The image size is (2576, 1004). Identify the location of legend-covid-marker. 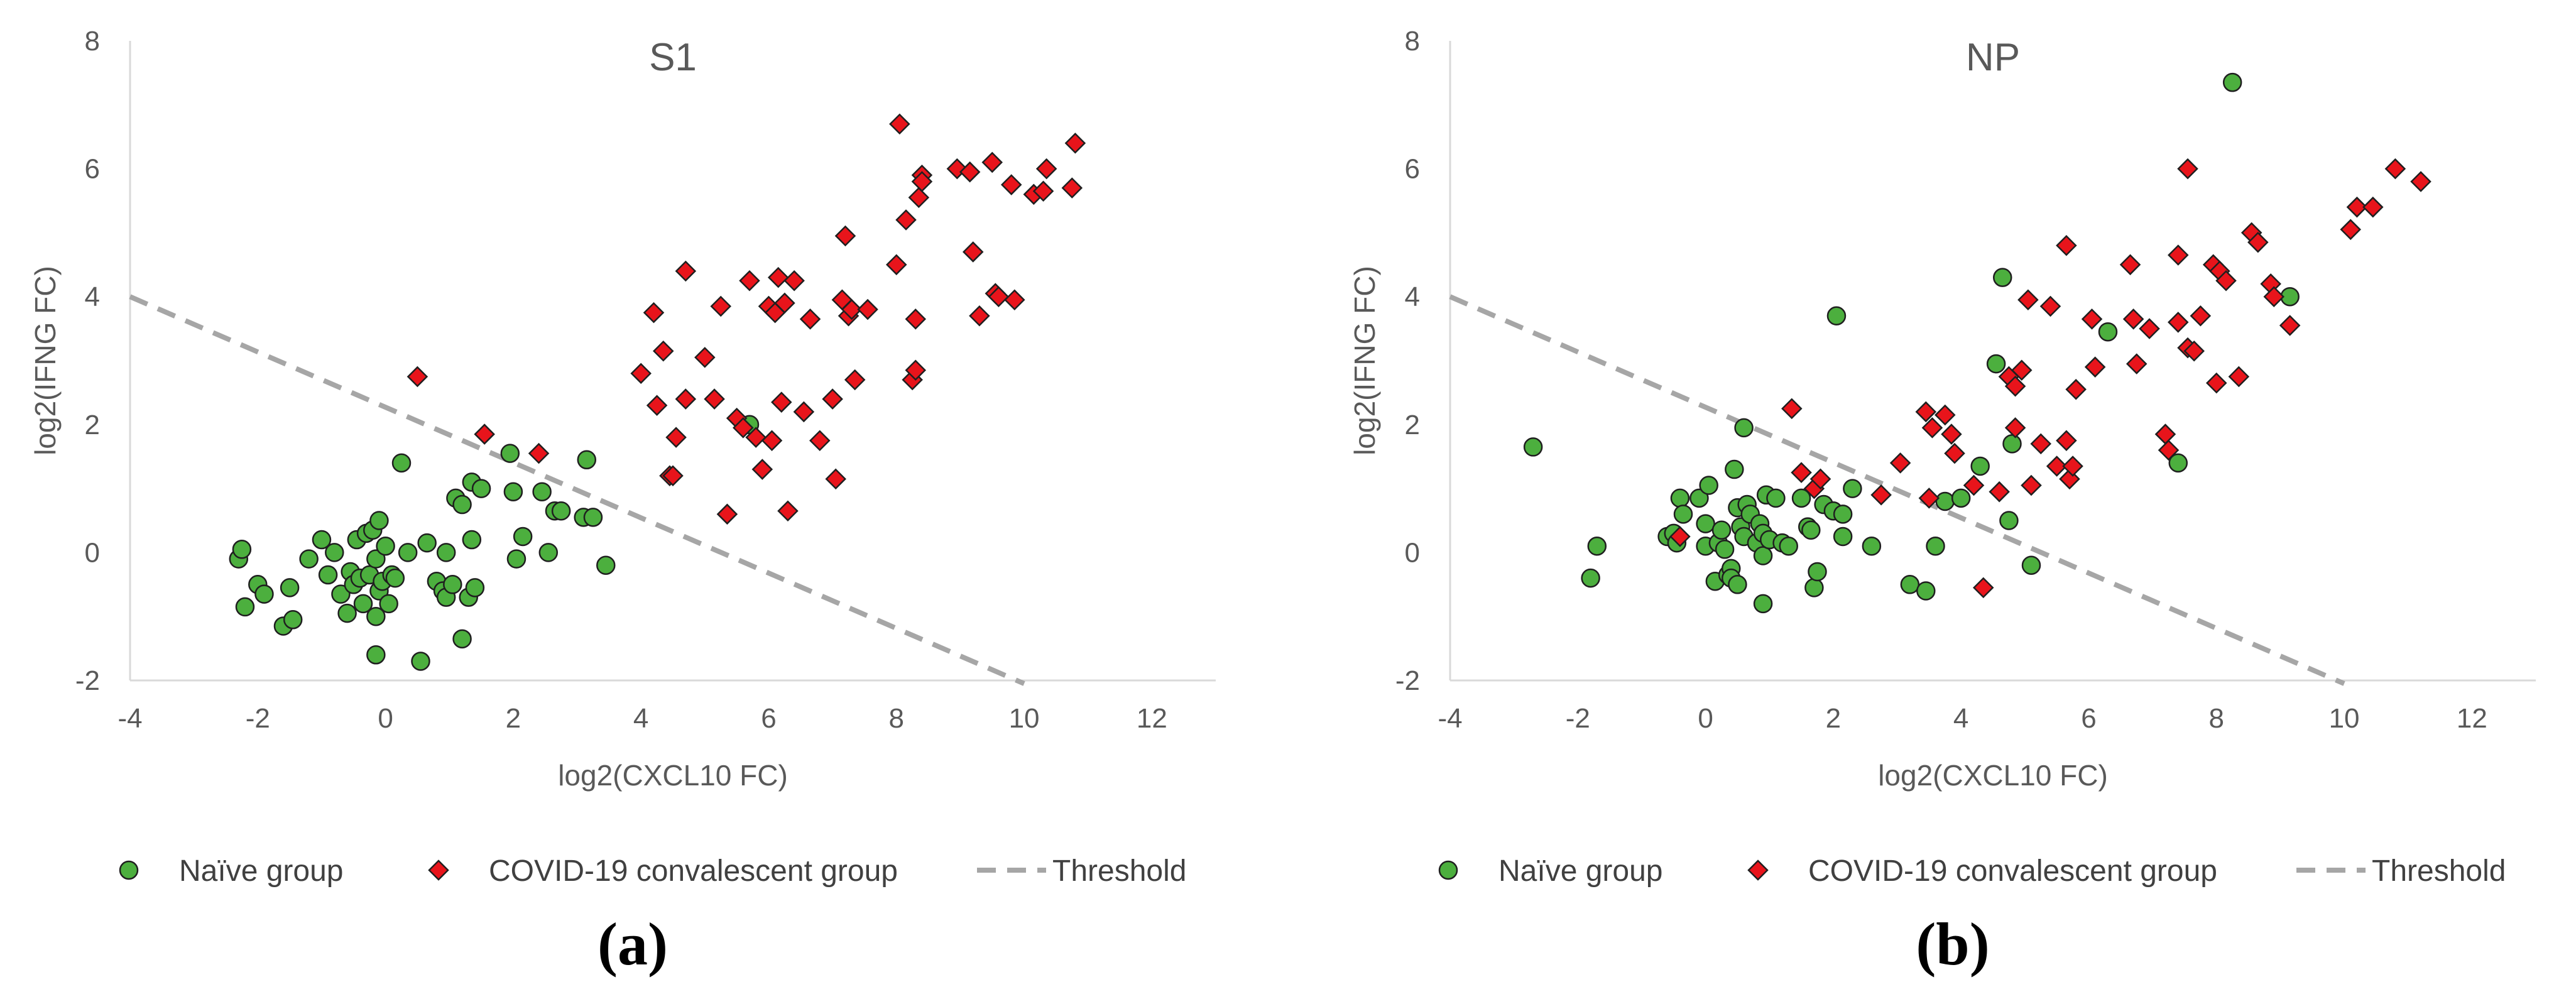
(439, 870).